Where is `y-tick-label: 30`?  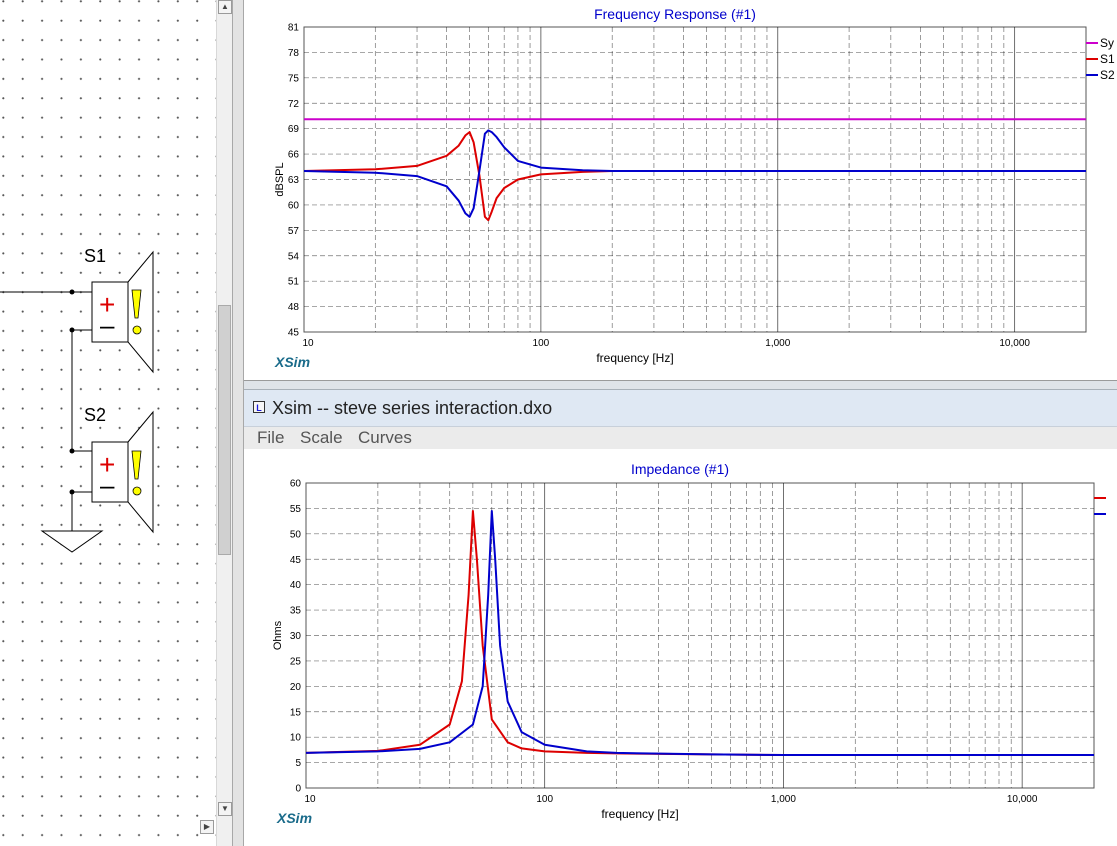 y-tick-label: 30 is located at coordinates (296, 636).